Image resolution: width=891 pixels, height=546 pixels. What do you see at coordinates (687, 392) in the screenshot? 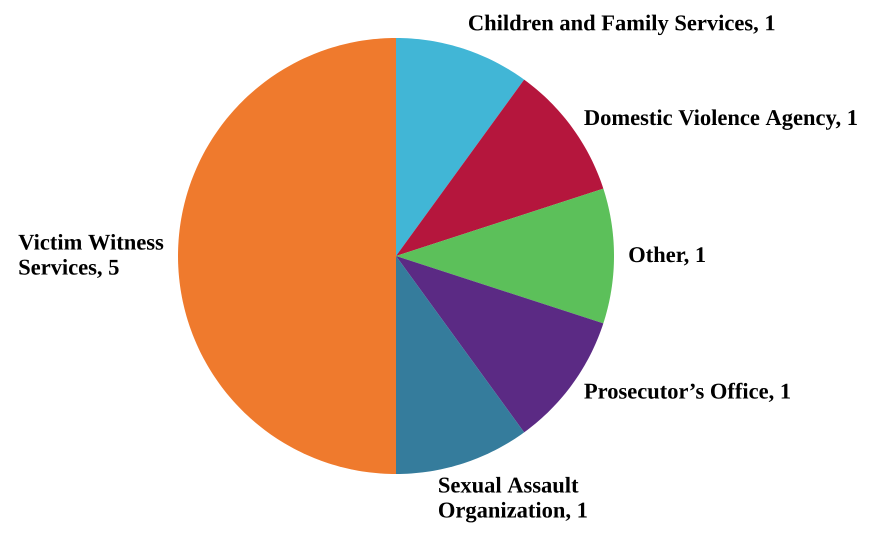
I see `slice-label: Prosecutor’s Office, 1` at bounding box center [687, 392].